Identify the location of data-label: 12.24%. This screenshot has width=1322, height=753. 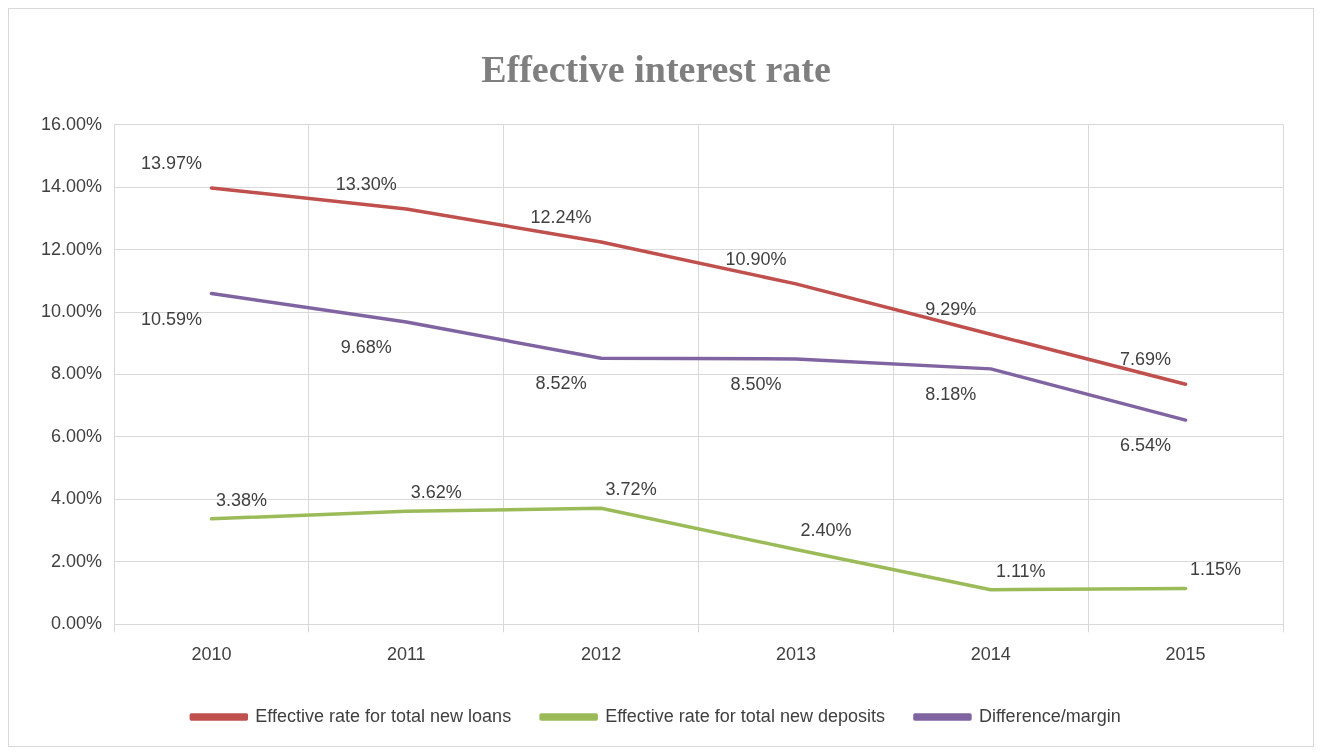
(561, 217).